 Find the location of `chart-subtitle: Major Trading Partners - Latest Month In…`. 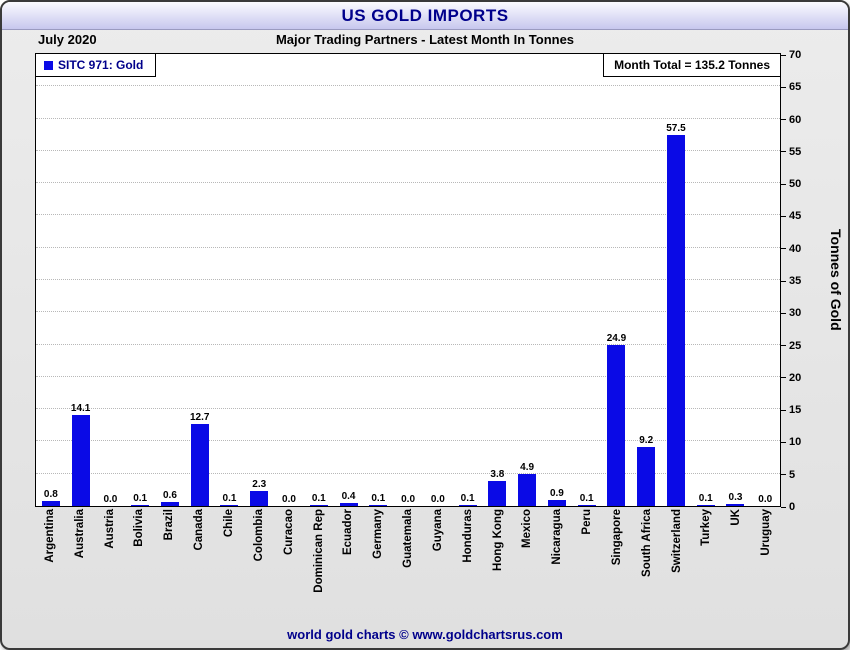

chart-subtitle: Major Trading Partners - Latest Month In… is located at coordinates (425, 39).